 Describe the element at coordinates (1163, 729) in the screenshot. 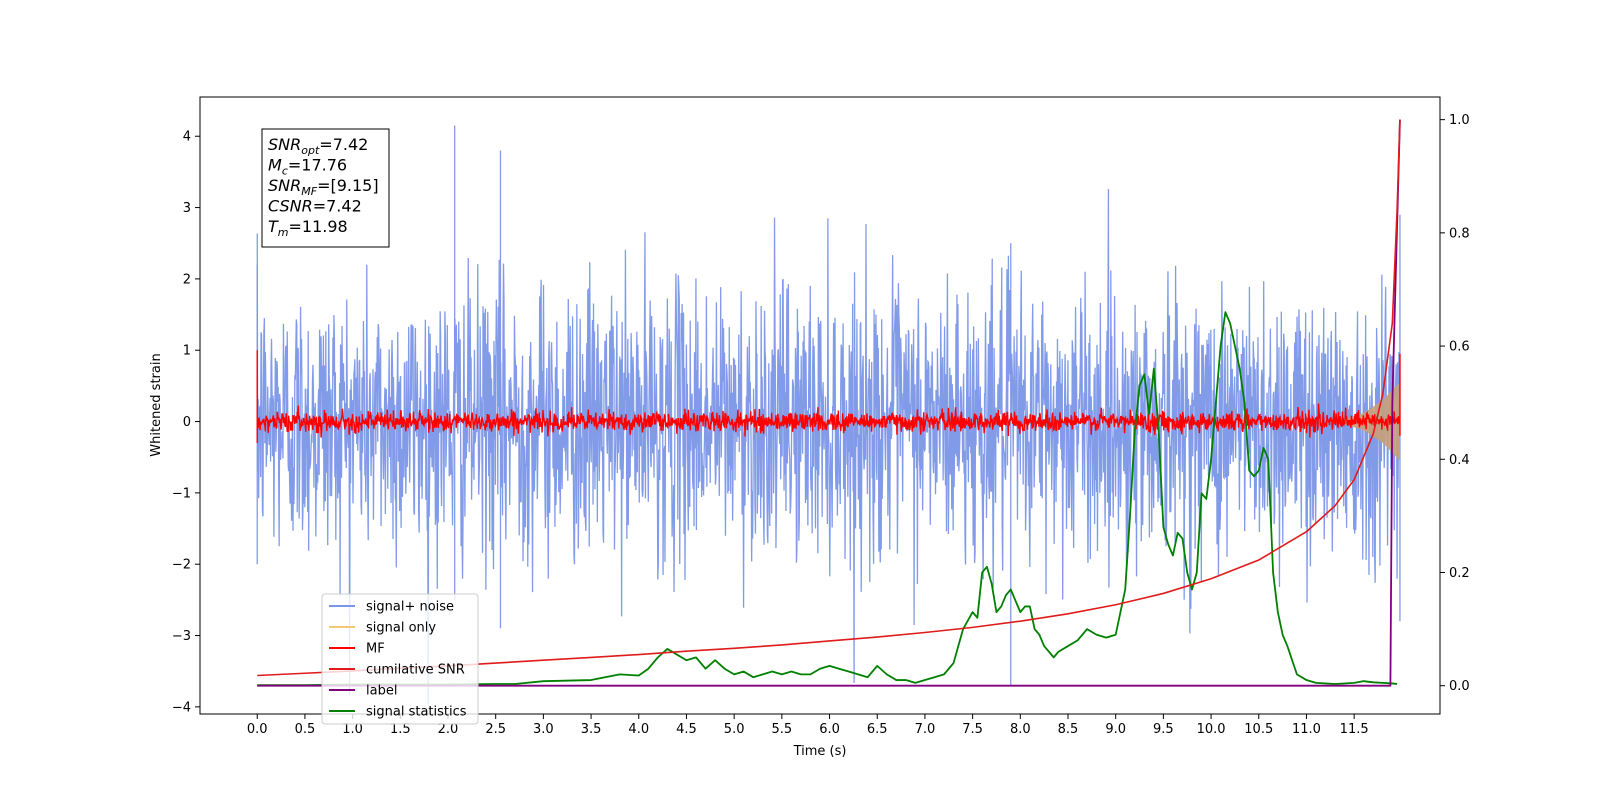

I see `x-tick-label: 9.5` at that location.